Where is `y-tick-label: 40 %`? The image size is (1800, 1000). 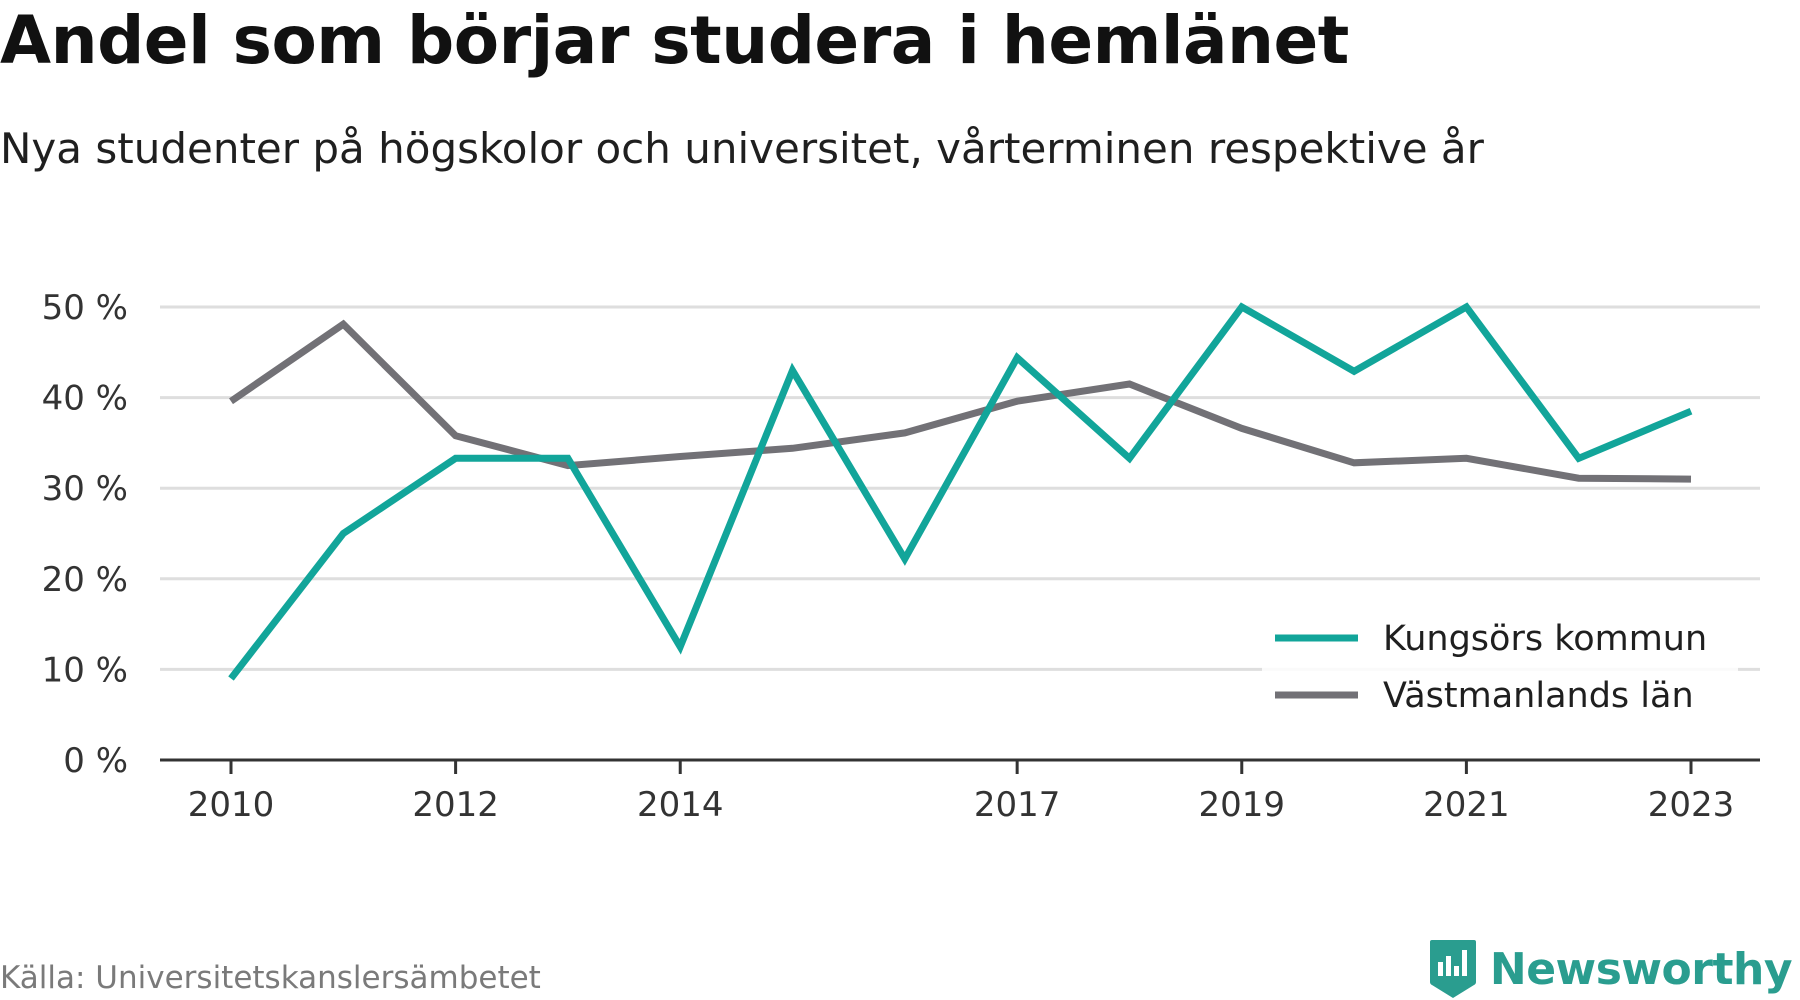 y-tick-label: 40 % is located at coordinates (85, 399).